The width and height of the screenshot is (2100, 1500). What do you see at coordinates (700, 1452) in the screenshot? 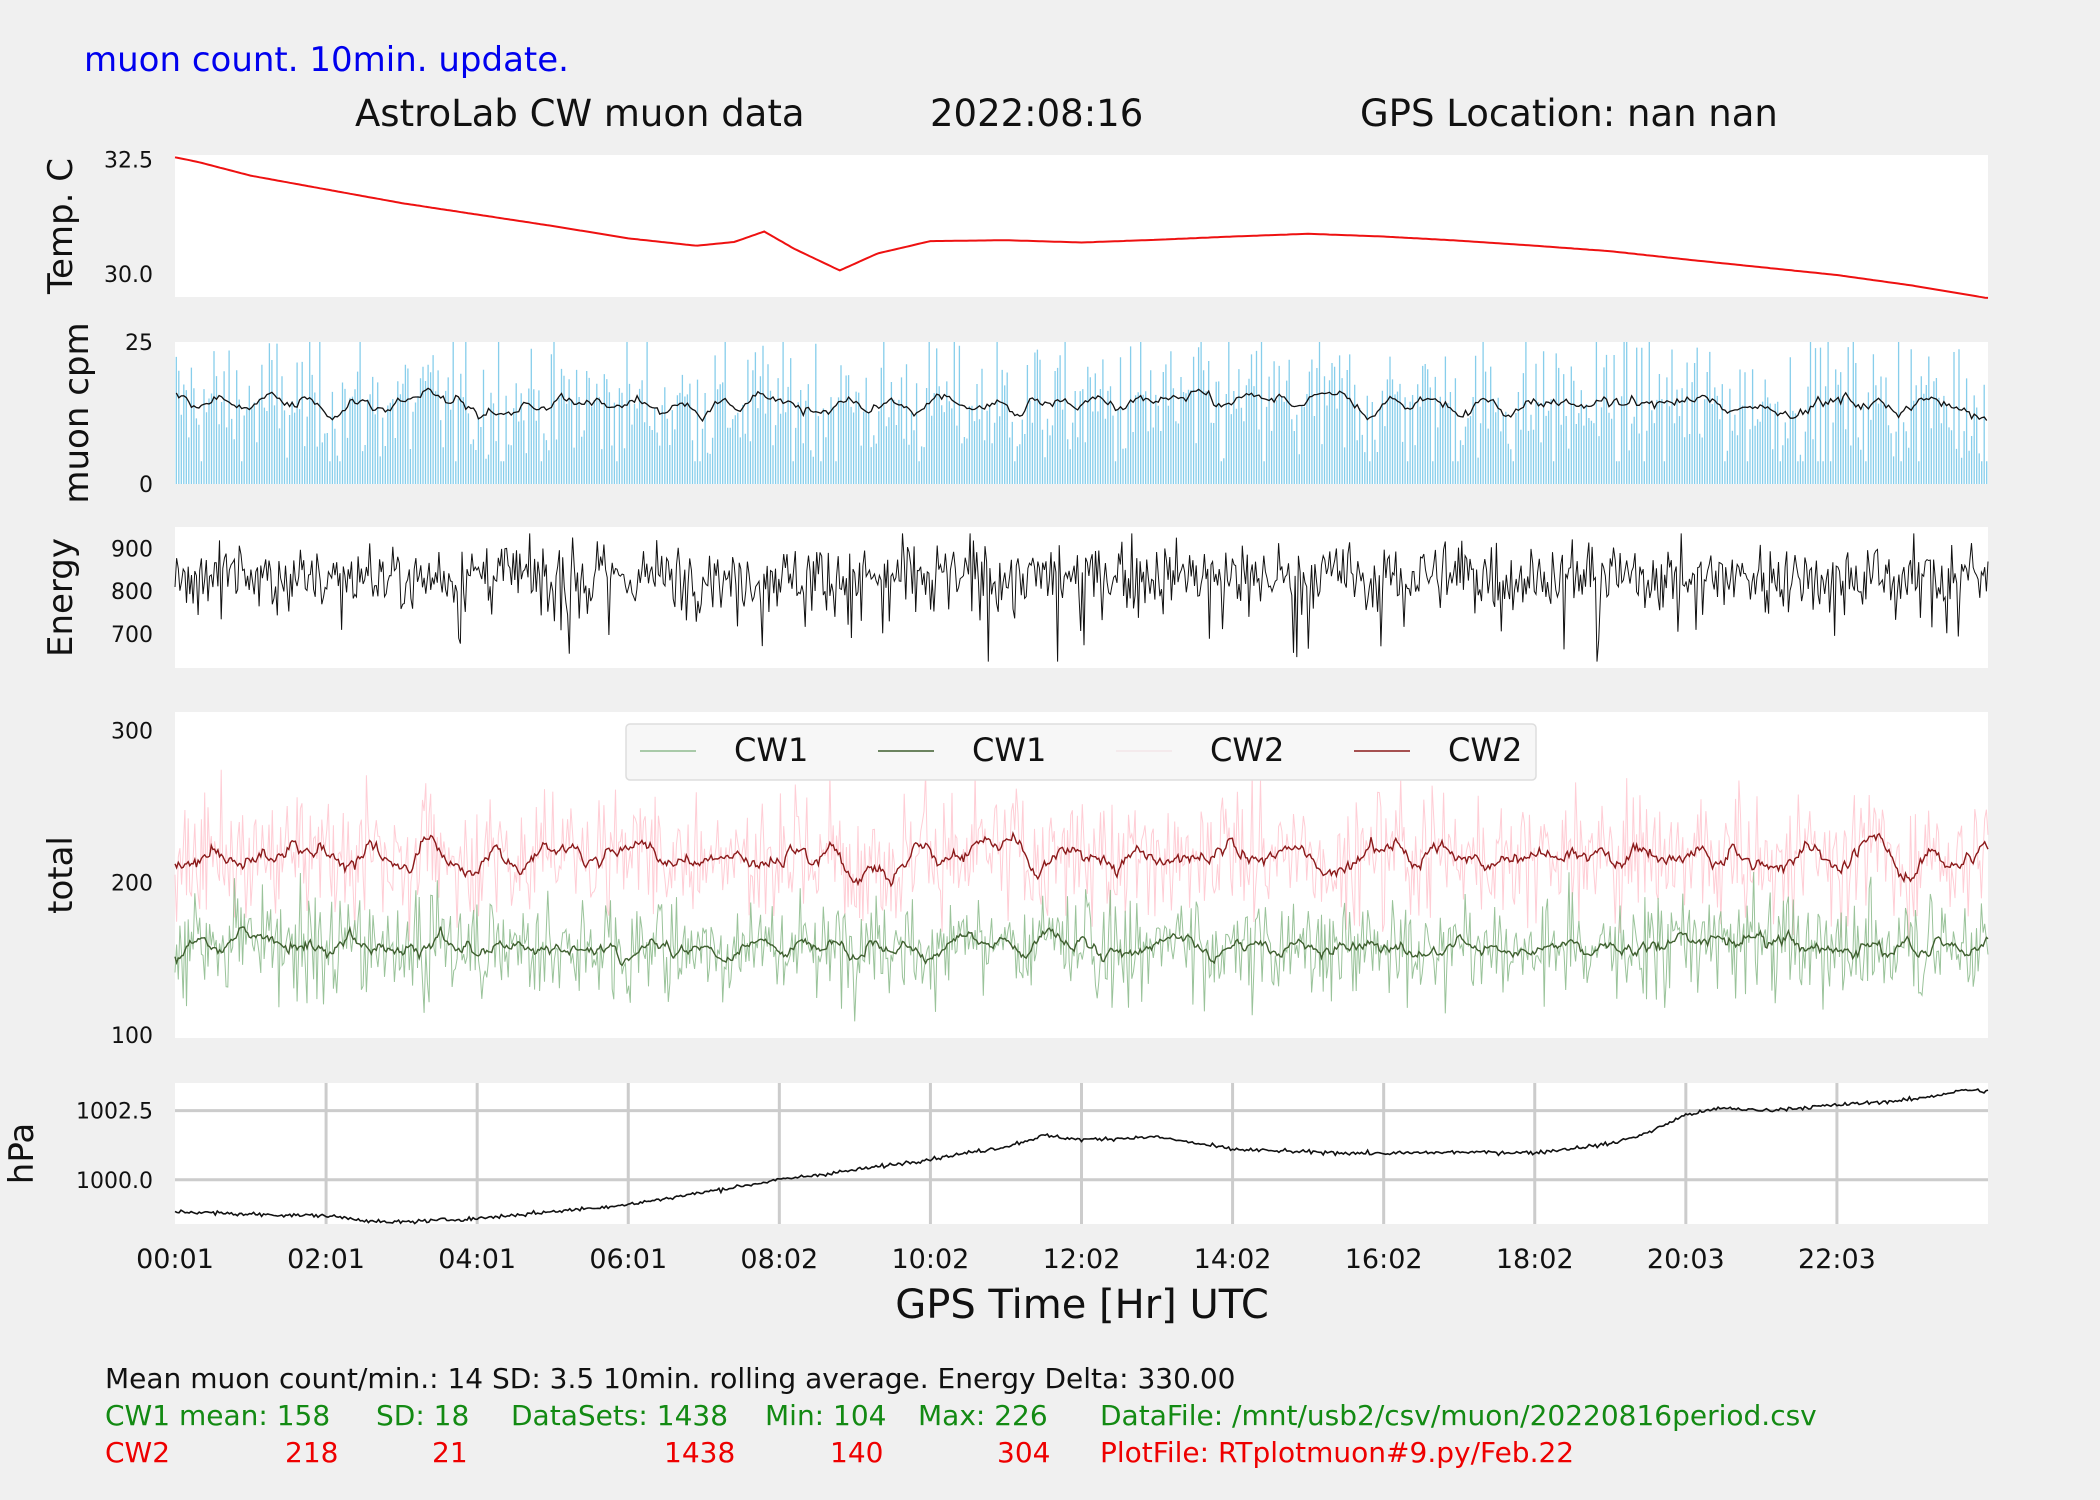
I see `cw2-datasets: 1438` at bounding box center [700, 1452].